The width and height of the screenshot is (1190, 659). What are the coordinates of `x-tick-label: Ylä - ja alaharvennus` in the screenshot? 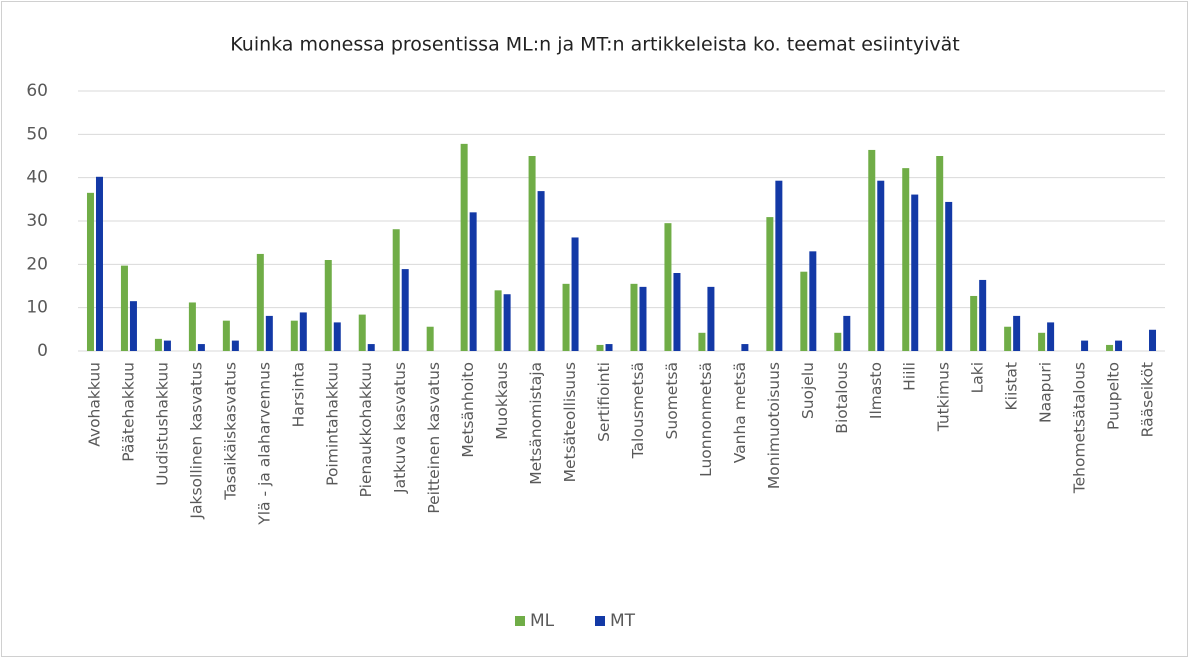 It's located at (264, 444).